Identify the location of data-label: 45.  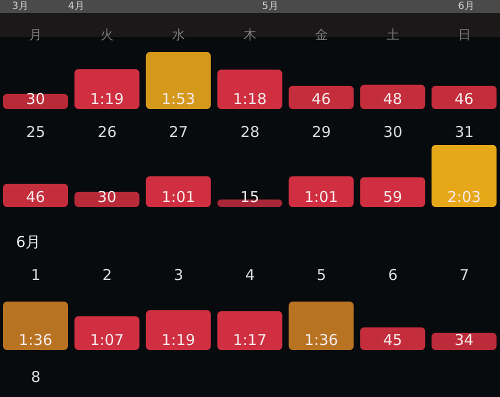
(392, 340).